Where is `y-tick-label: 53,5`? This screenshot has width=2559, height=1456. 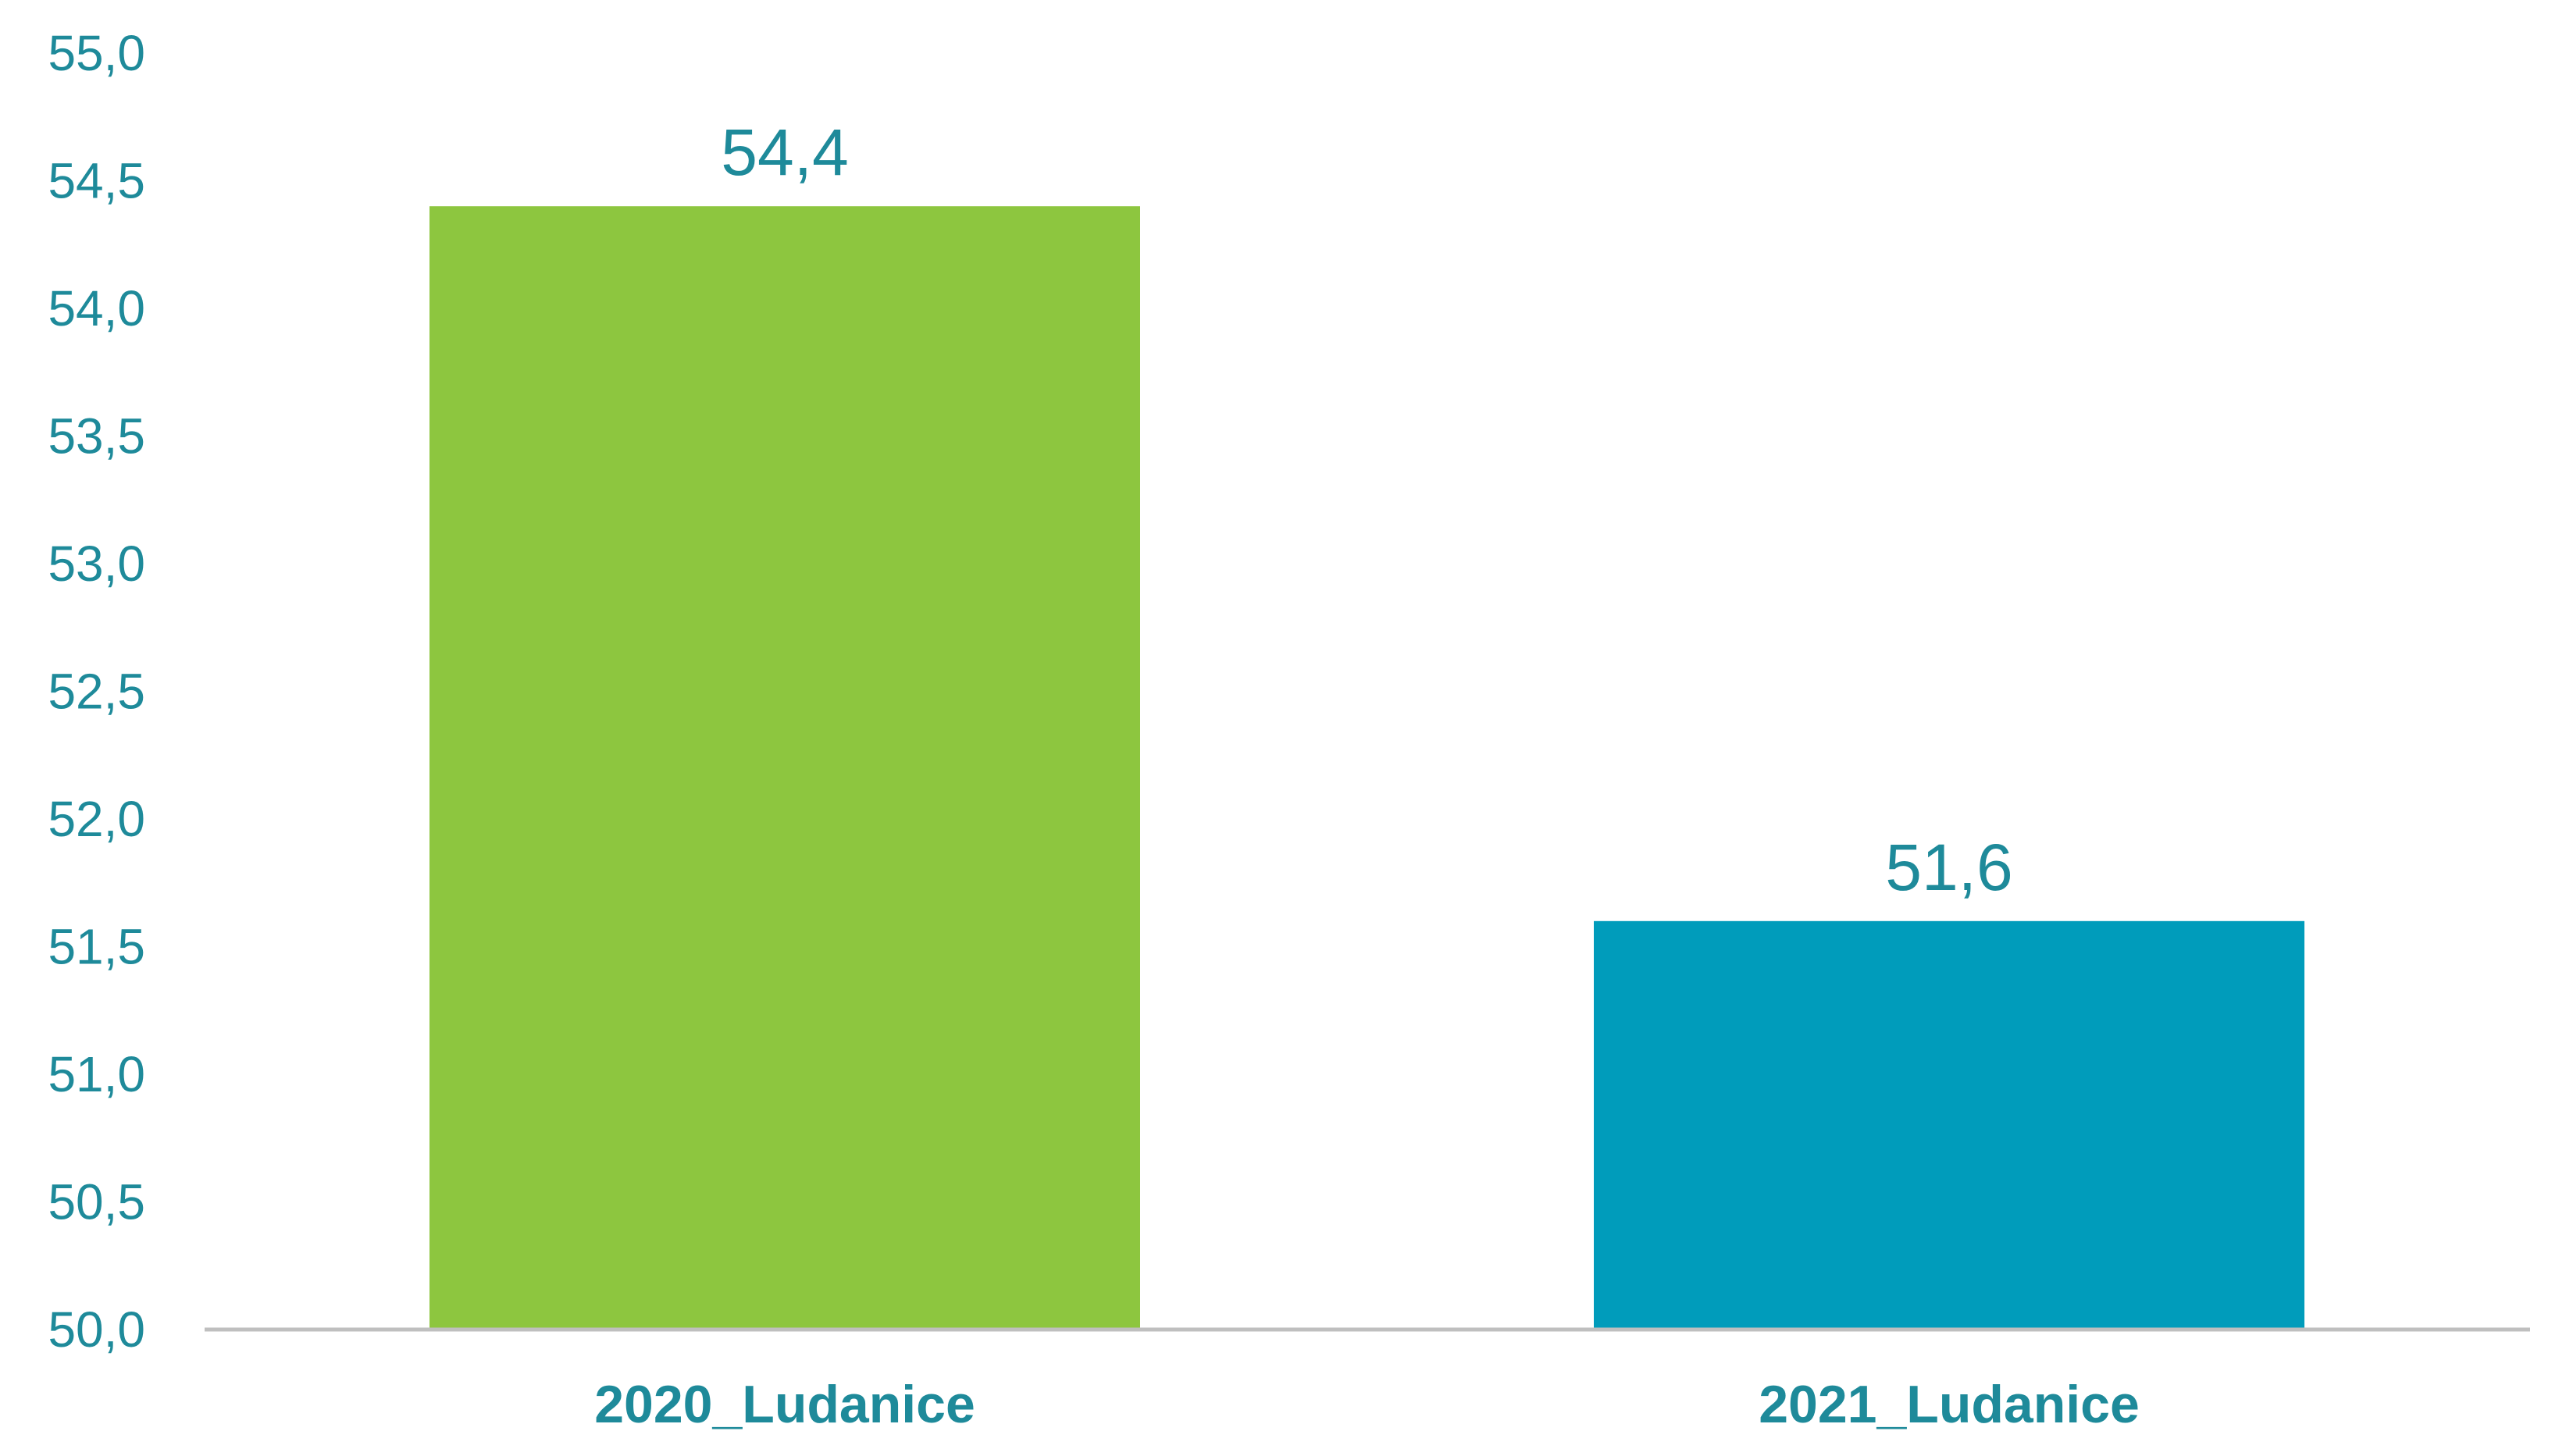 y-tick-label: 53,5 is located at coordinates (96, 436).